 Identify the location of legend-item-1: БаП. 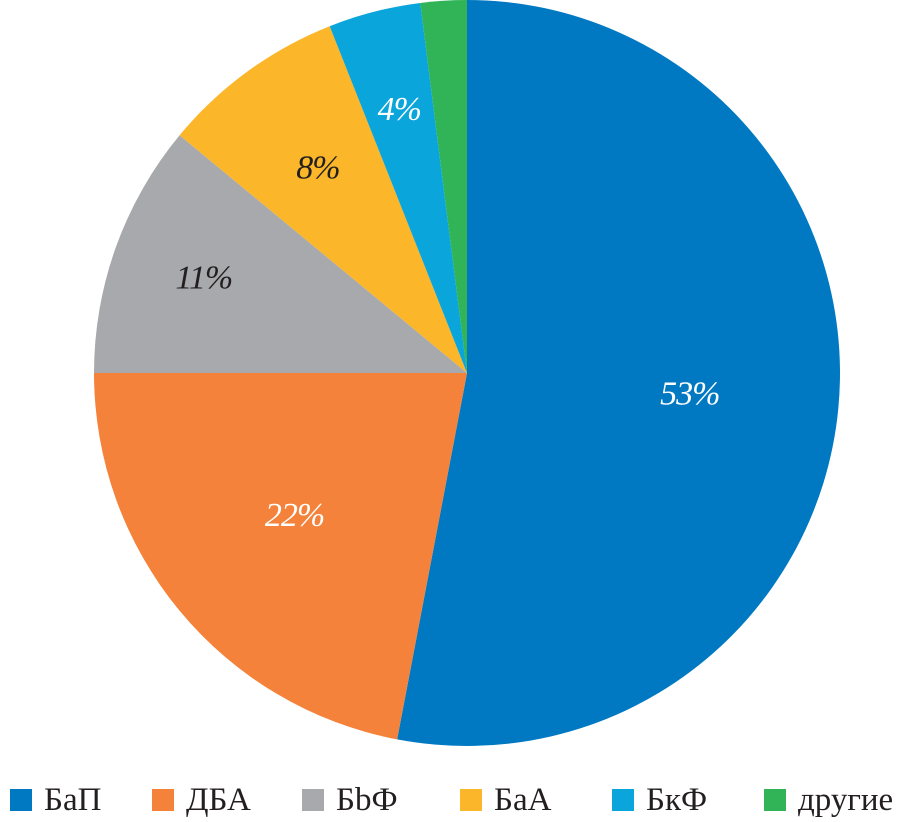
(55, 800).